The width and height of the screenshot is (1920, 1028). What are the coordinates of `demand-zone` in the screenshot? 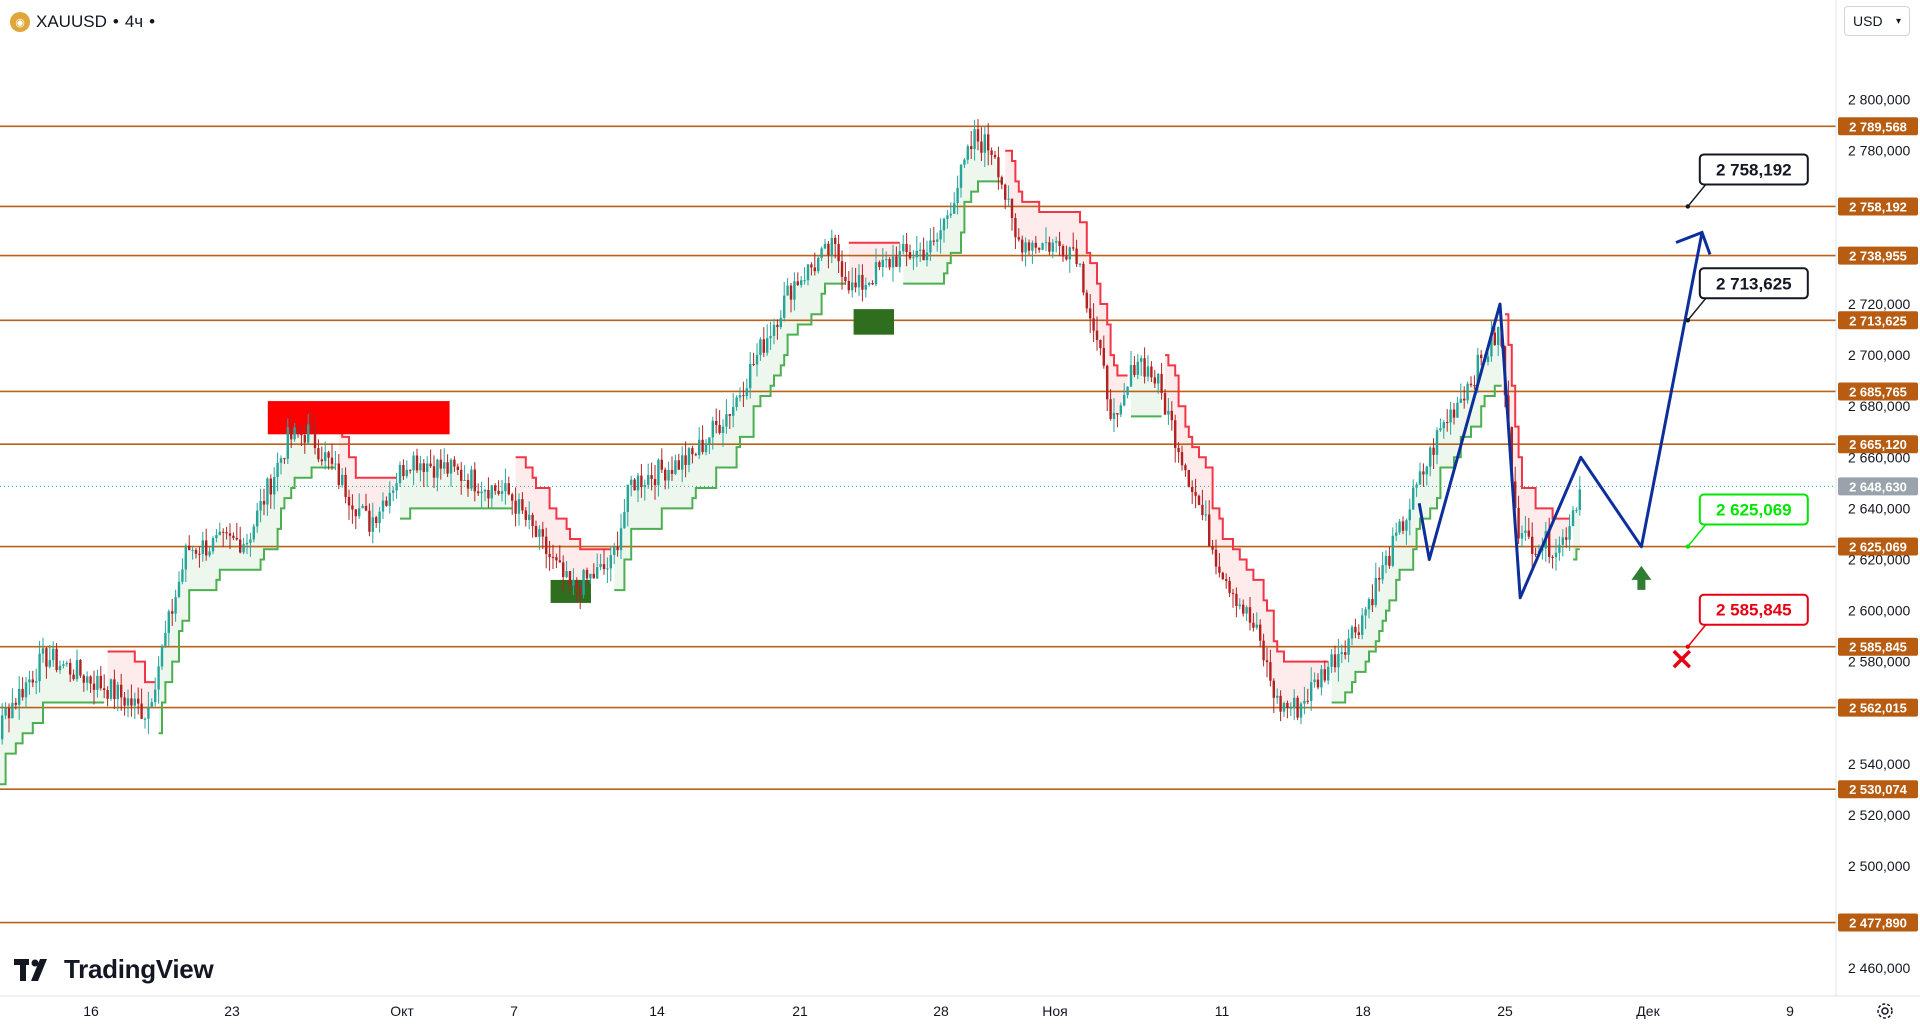 It's located at (570, 591).